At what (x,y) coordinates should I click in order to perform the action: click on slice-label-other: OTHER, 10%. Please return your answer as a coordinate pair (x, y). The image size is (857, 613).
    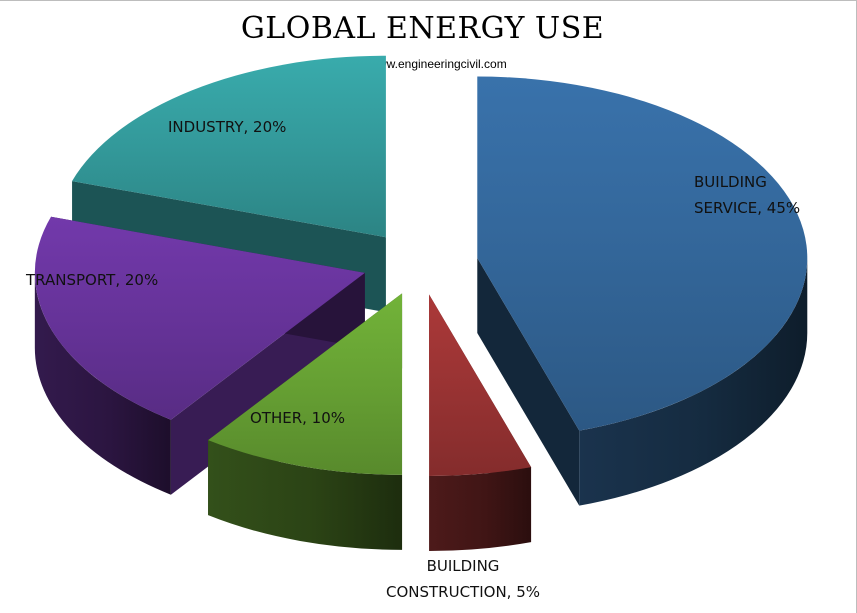
    Looking at the image, I should click on (297, 418).